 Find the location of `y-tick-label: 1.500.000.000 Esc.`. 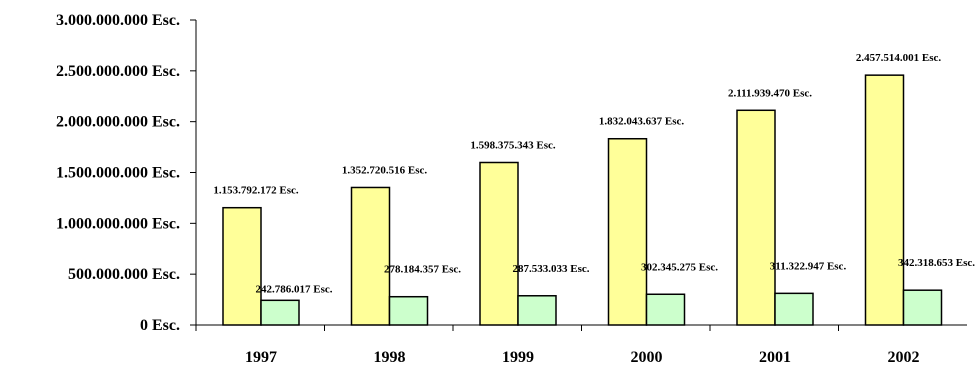

y-tick-label: 1.500.000.000 Esc. is located at coordinates (118, 173).